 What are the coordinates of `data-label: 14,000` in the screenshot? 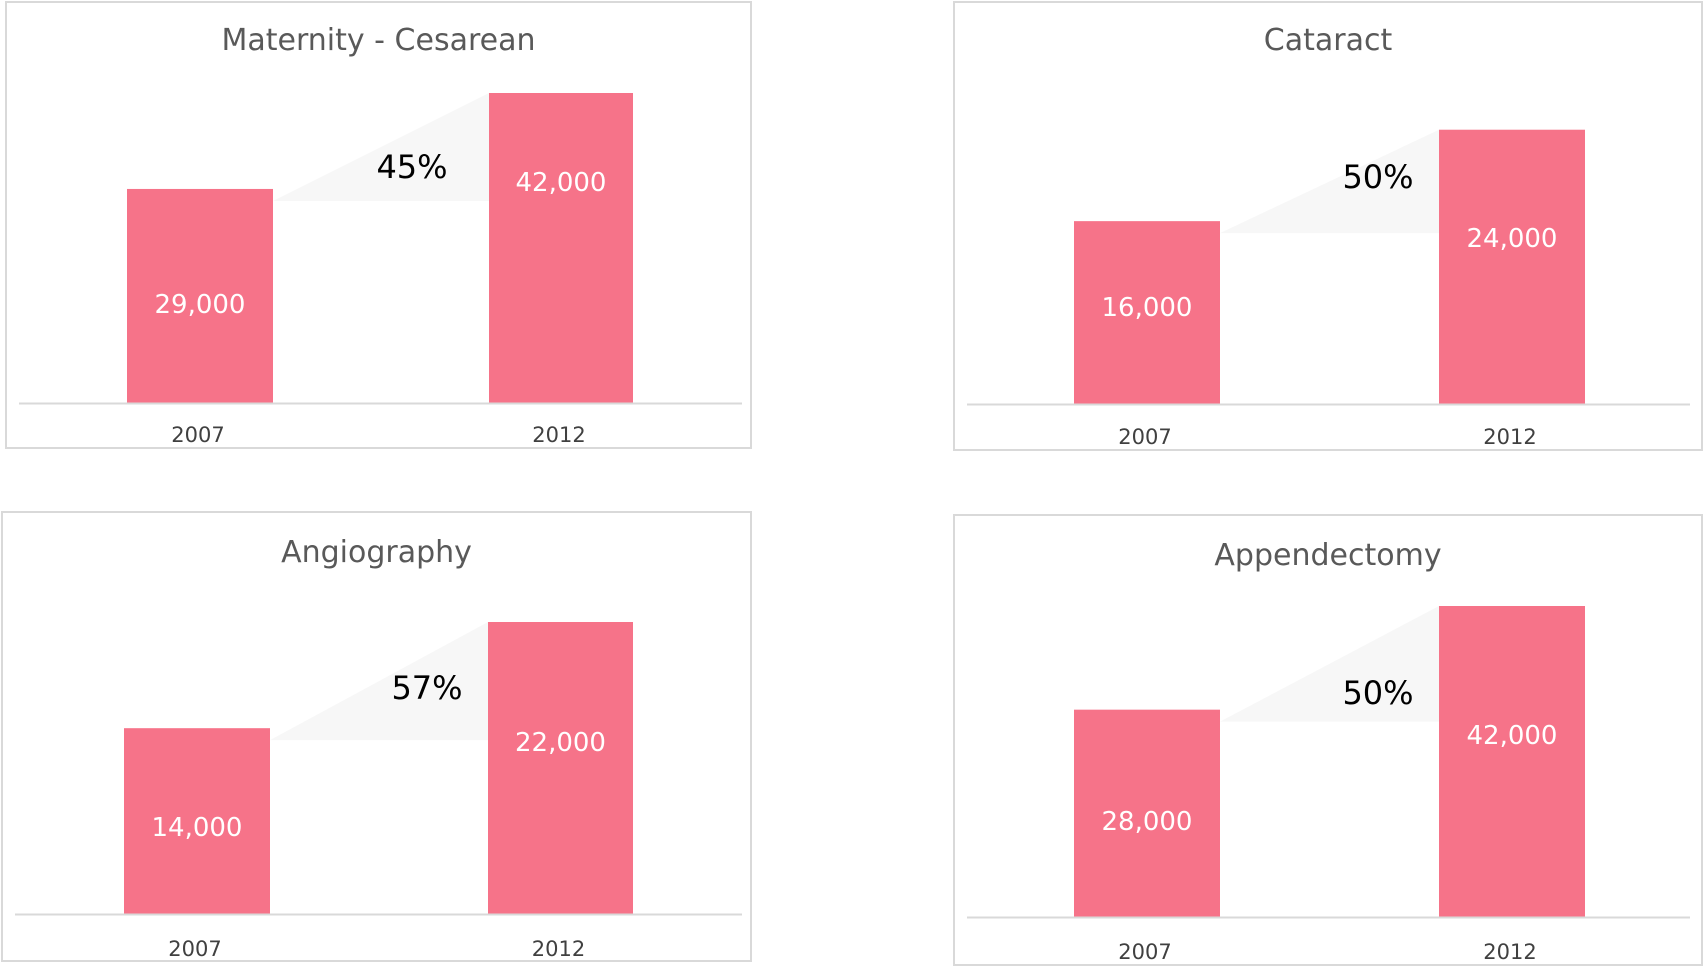 It's located at (197, 828).